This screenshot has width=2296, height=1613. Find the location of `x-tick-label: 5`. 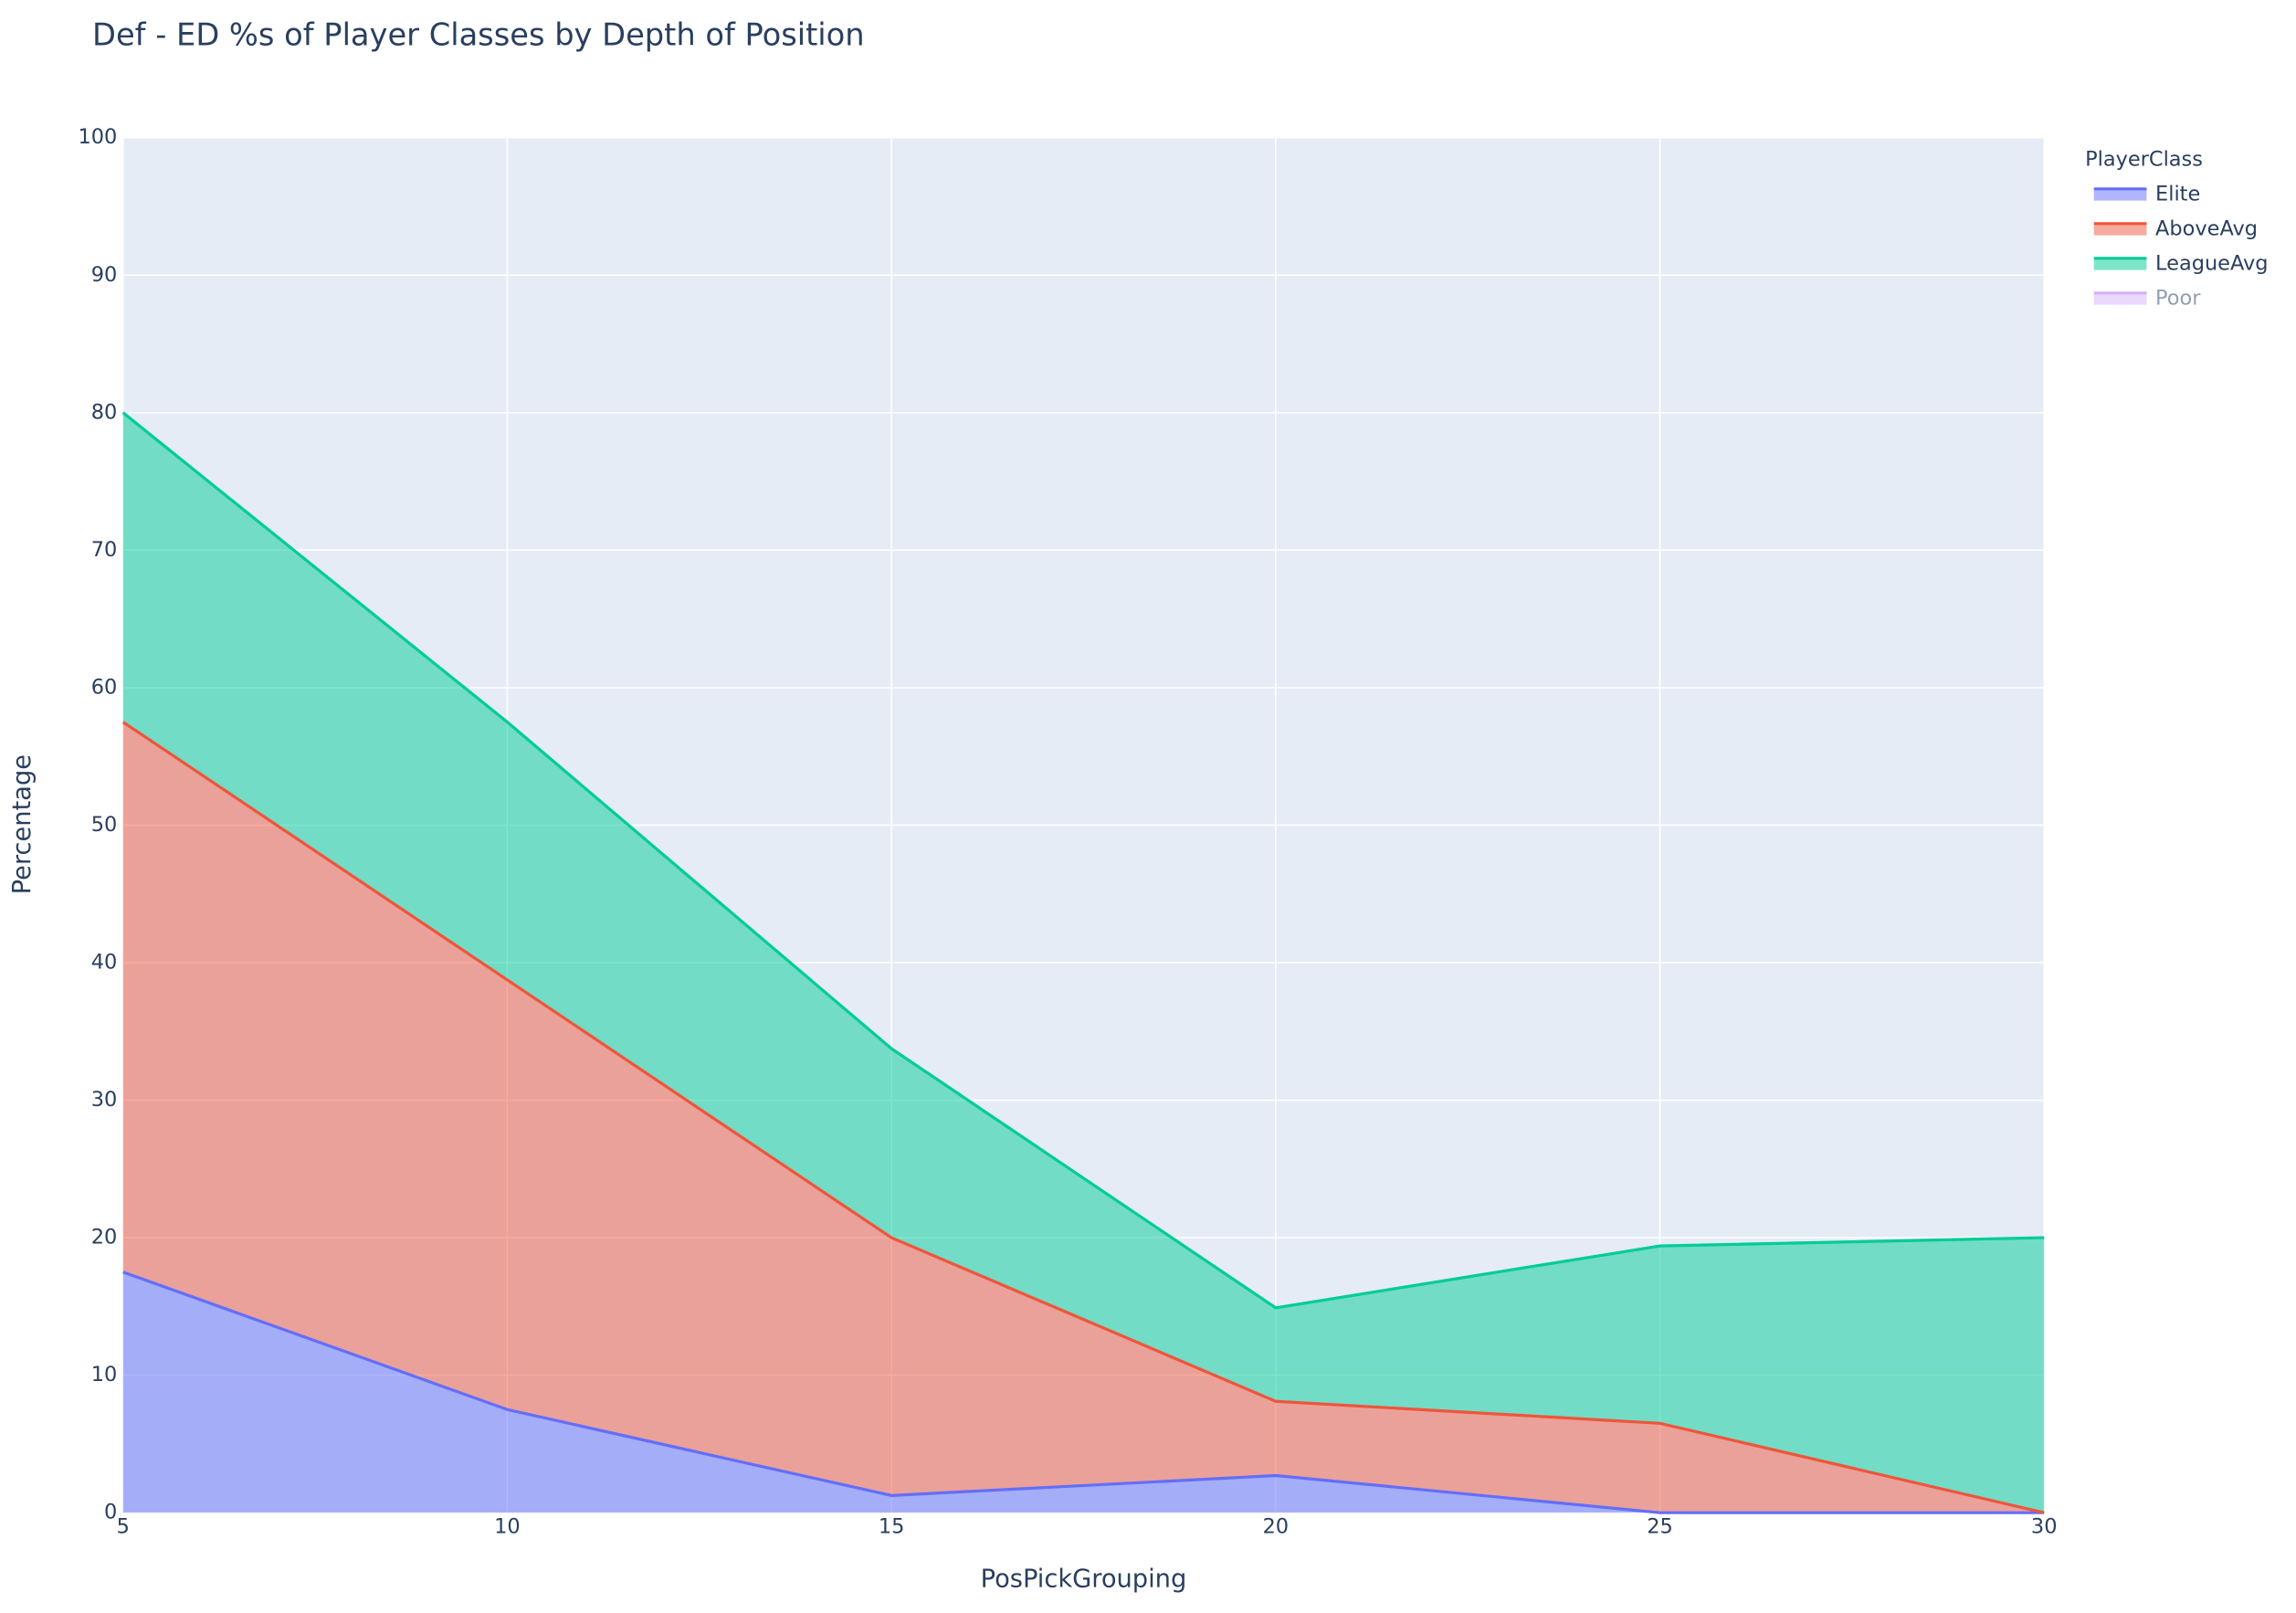

x-tick-label: 5 is located at coordinates (123, 1527).